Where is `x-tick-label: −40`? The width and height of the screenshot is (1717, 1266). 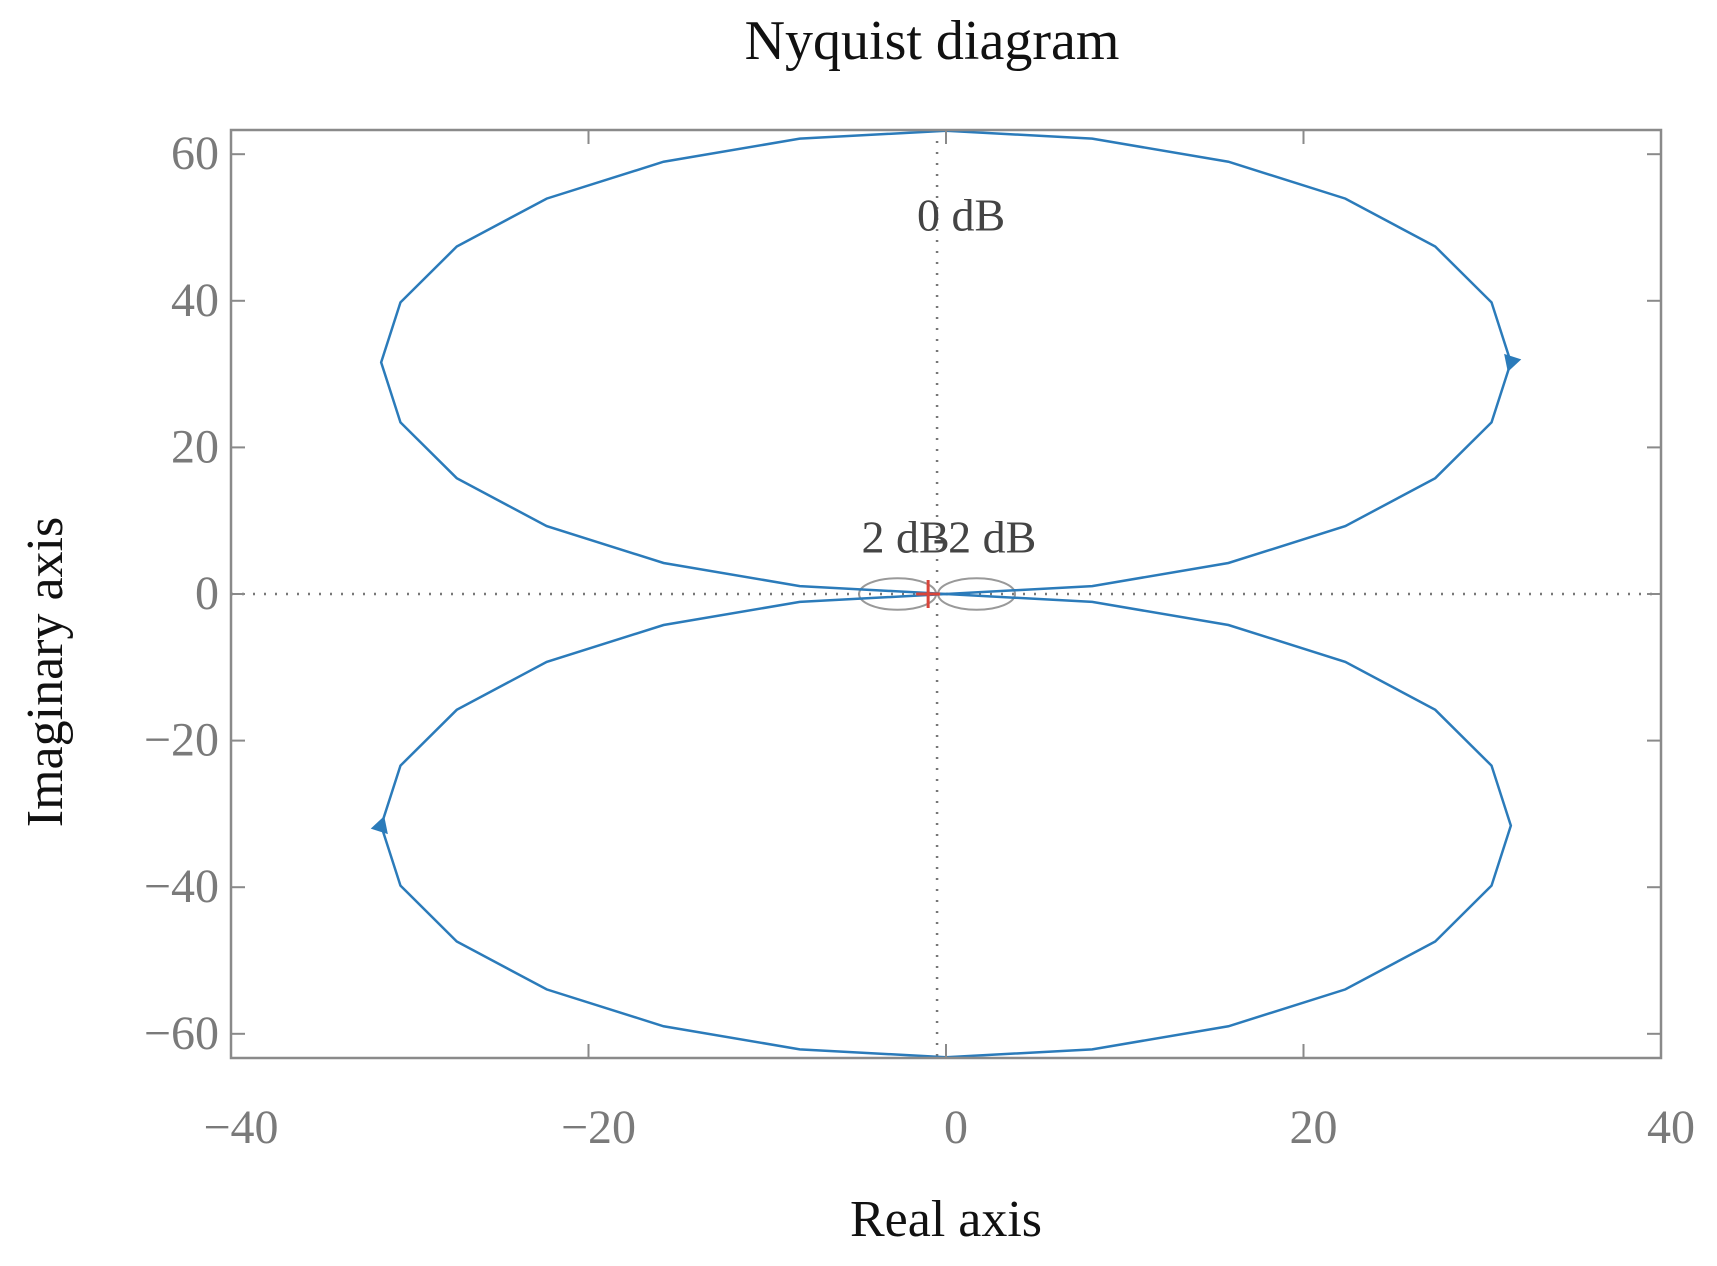
x-tick-label: −40 is located at coordinates (240, 1127).